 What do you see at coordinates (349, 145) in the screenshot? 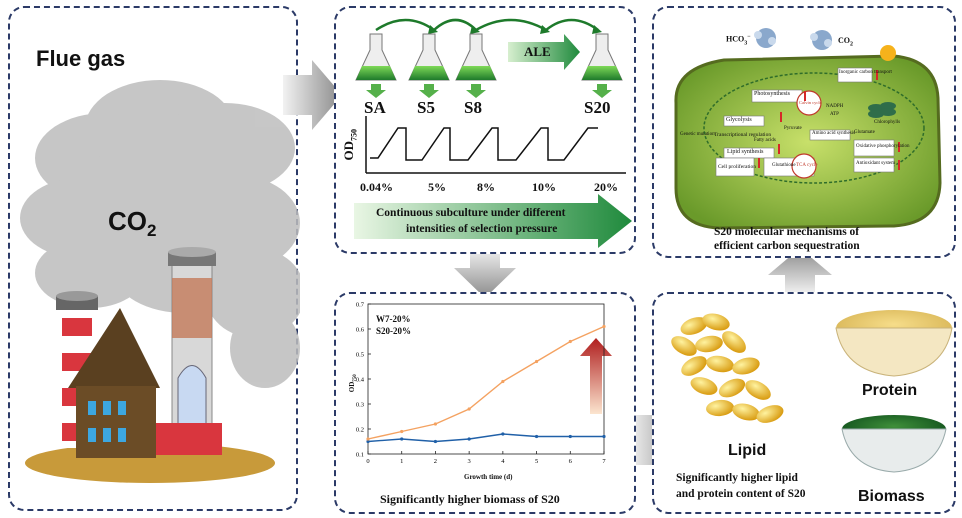
I see `od-axis-label: OD750` at bounding box center [349, 145].